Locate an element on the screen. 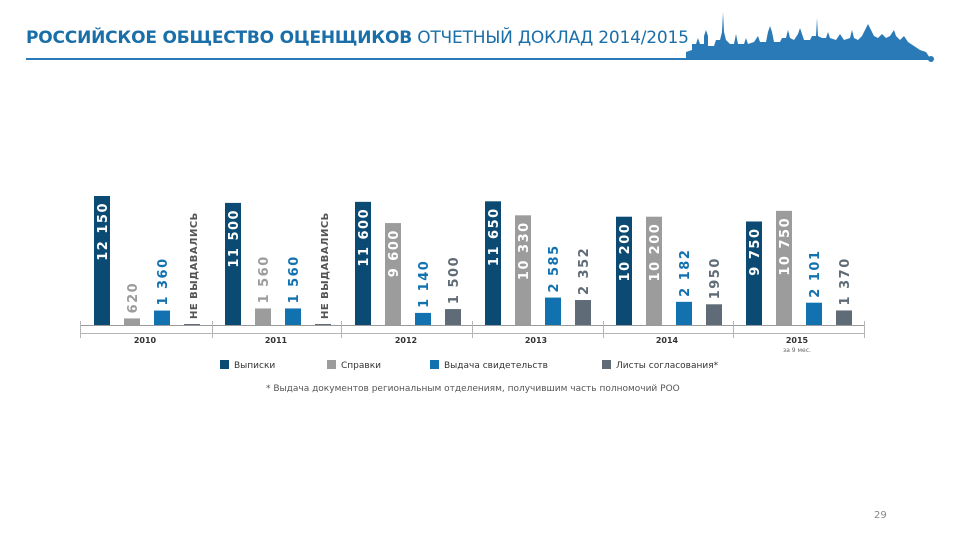 The image size is (960, 540). bar-листы-согласования--2014 is located at coordinates (714, 314).